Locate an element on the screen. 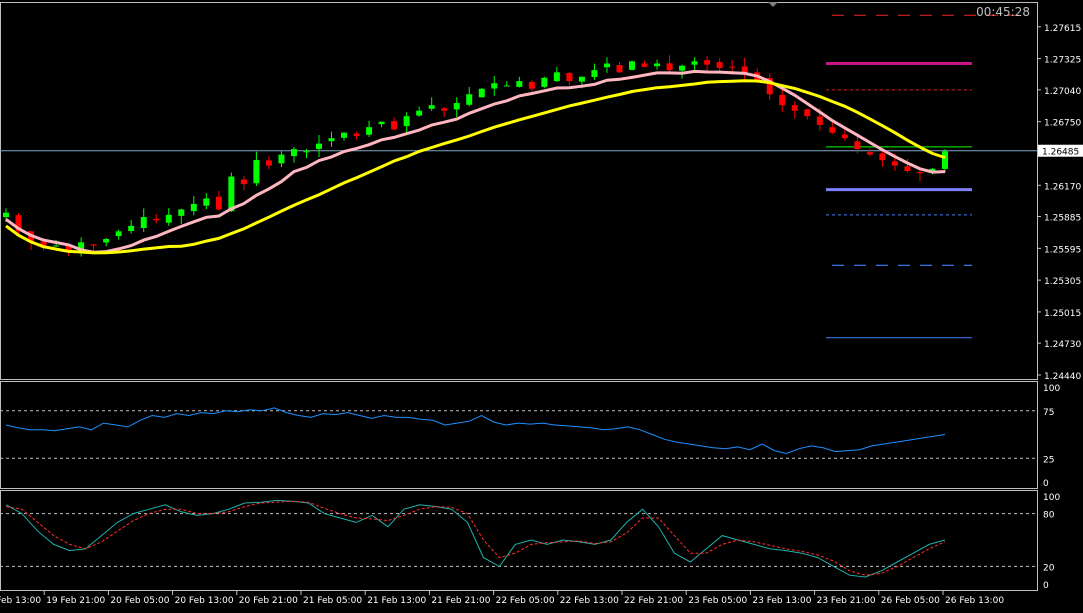 The image size is (1083, 613). price-tick-label: 1.26170 is located at coordinates (1062, 187).